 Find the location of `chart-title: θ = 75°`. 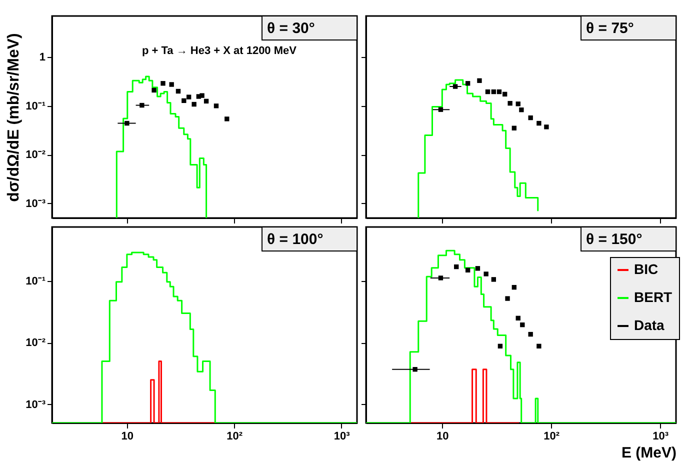

chart-title: θ = 75° is located at coordinates (610, 28).